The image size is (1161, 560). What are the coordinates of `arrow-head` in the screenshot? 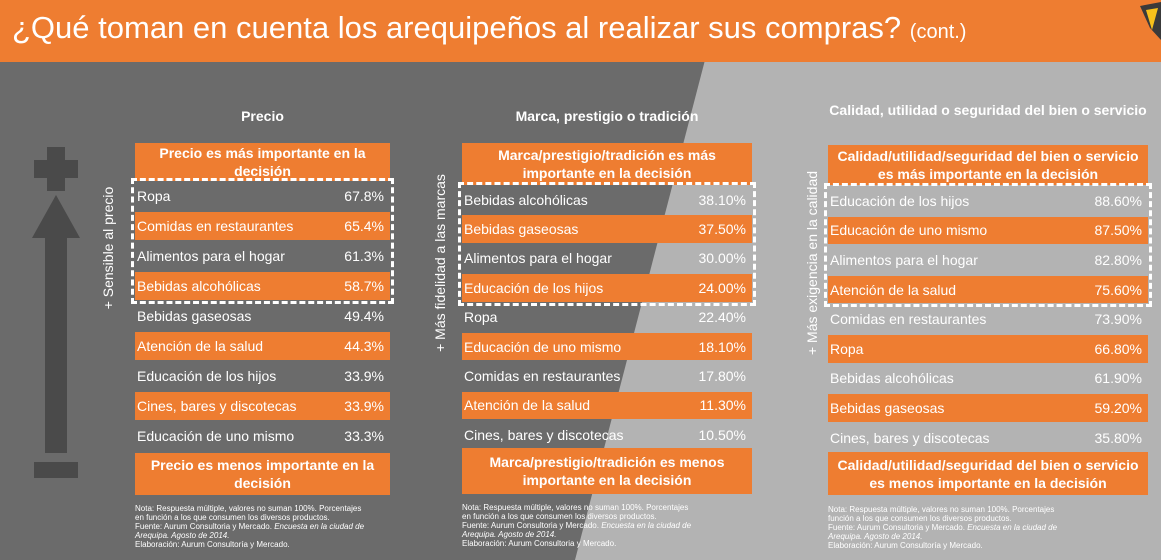 It's located at (56, 216).